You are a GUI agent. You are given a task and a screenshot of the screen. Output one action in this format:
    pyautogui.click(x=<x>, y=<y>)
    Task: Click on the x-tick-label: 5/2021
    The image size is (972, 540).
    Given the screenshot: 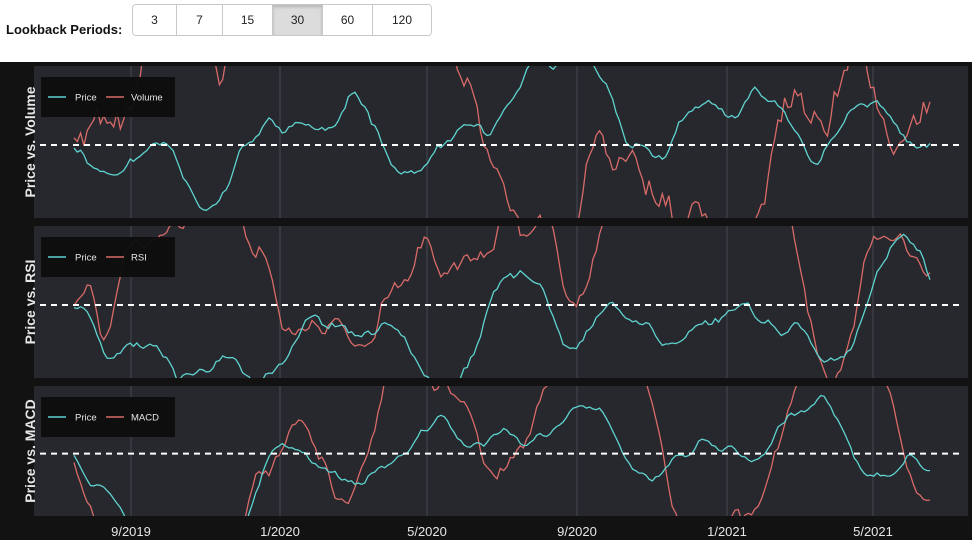 What is the action you would take?
    pyautogui.click(x=873, y=531)
    